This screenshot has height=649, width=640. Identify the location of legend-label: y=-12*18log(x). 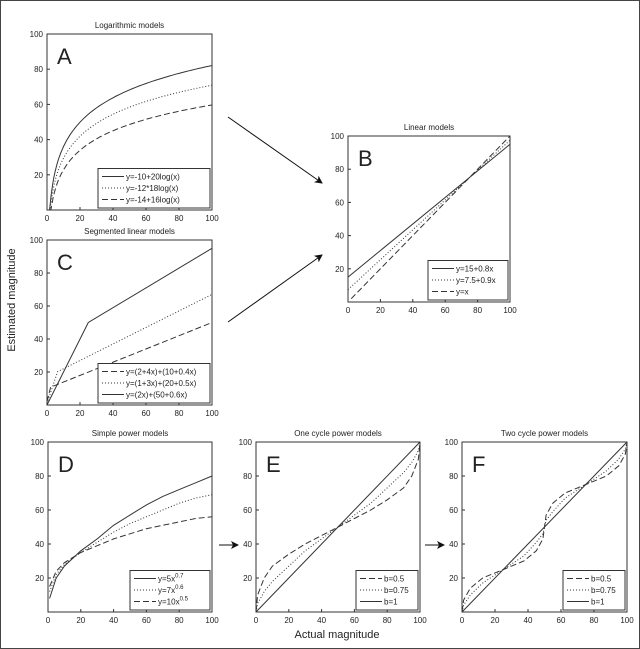
(152, 188).